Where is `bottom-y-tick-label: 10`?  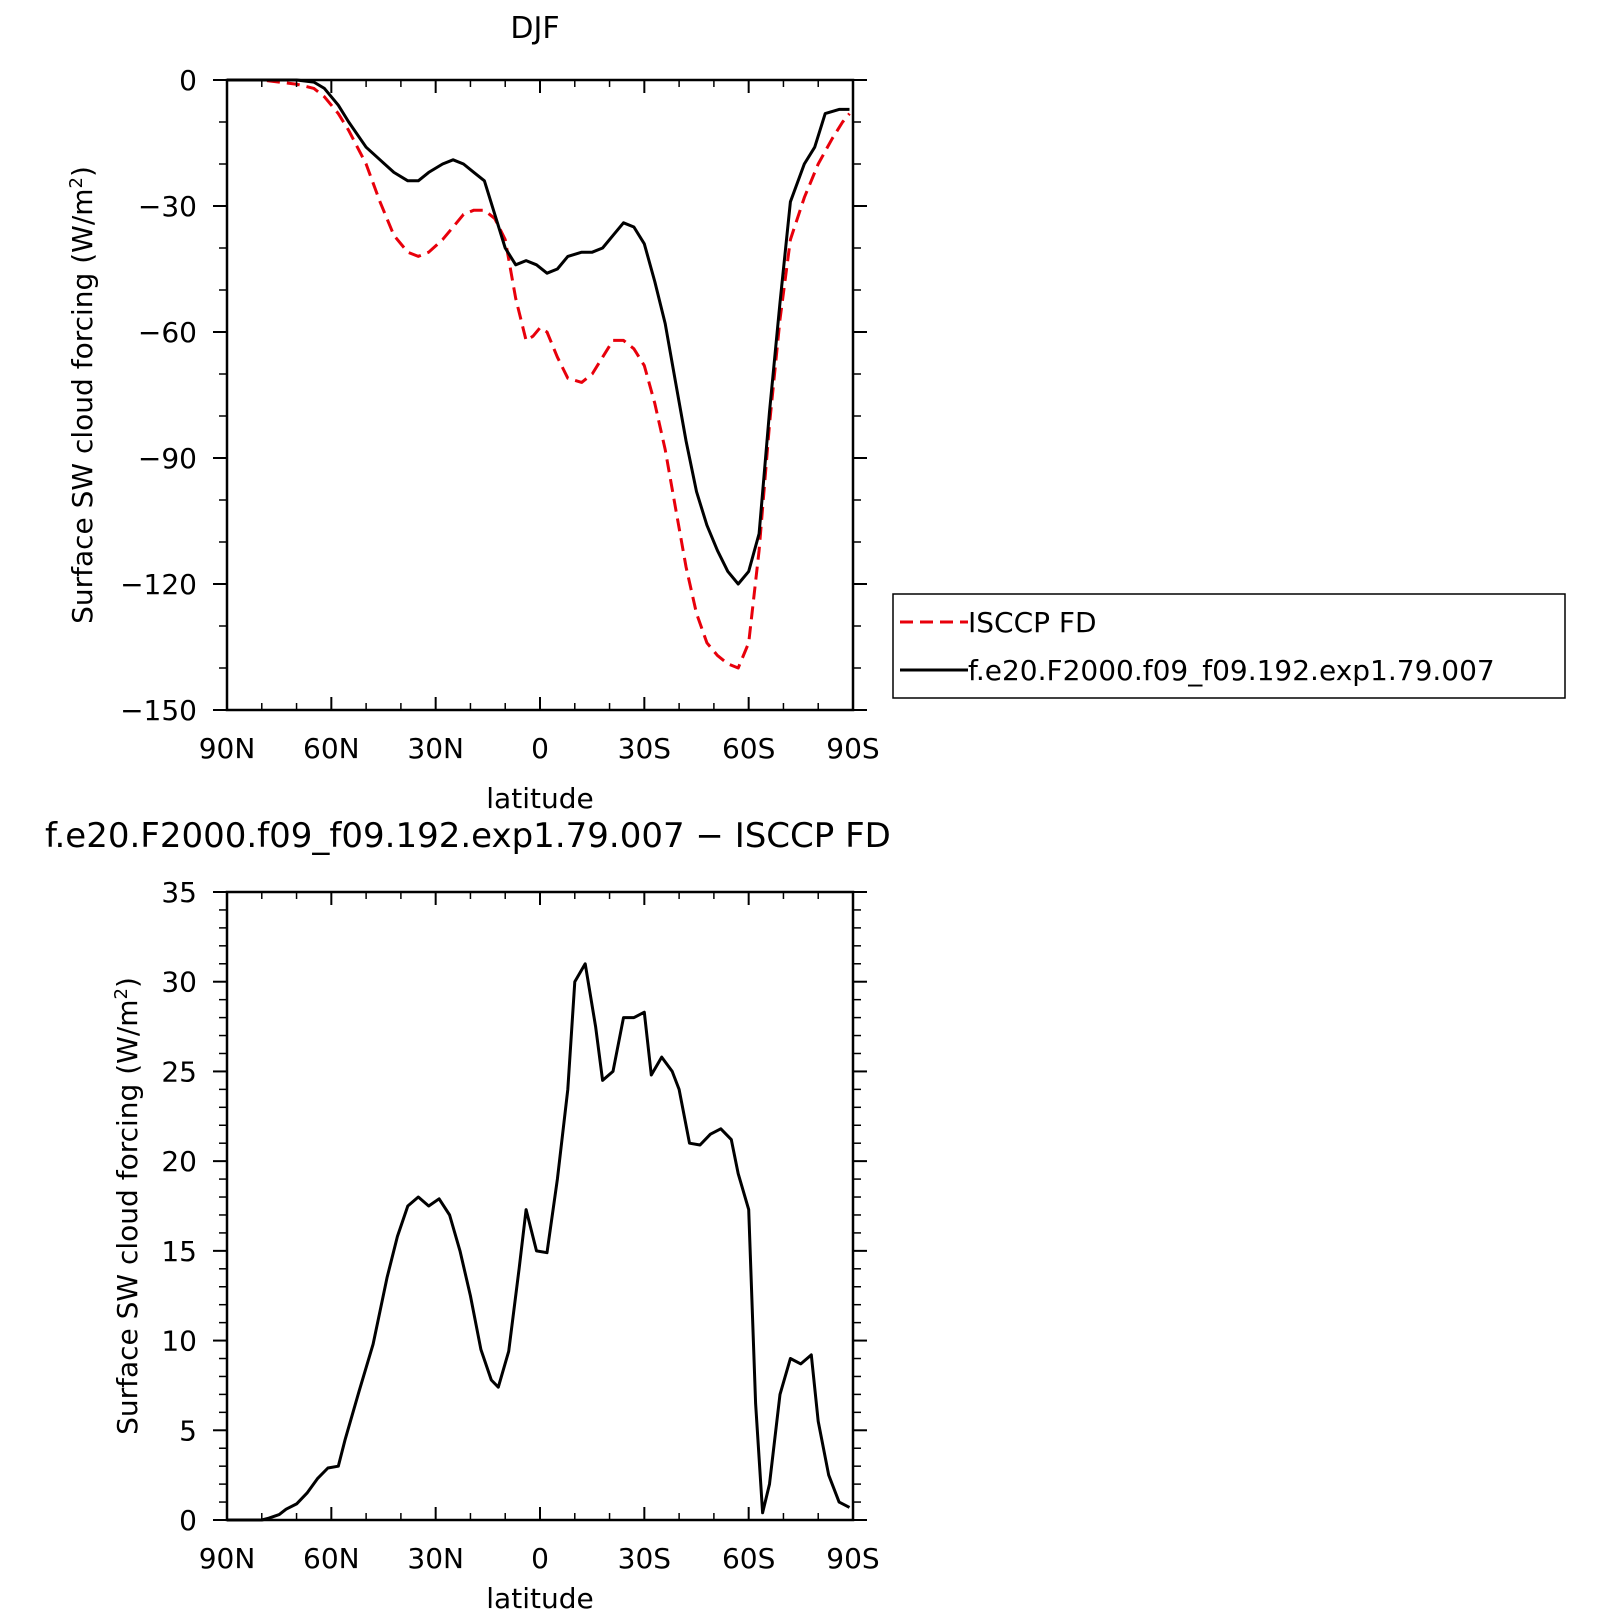
bottom-y-tick-label: 10 is located at coordinates (179, 1341).